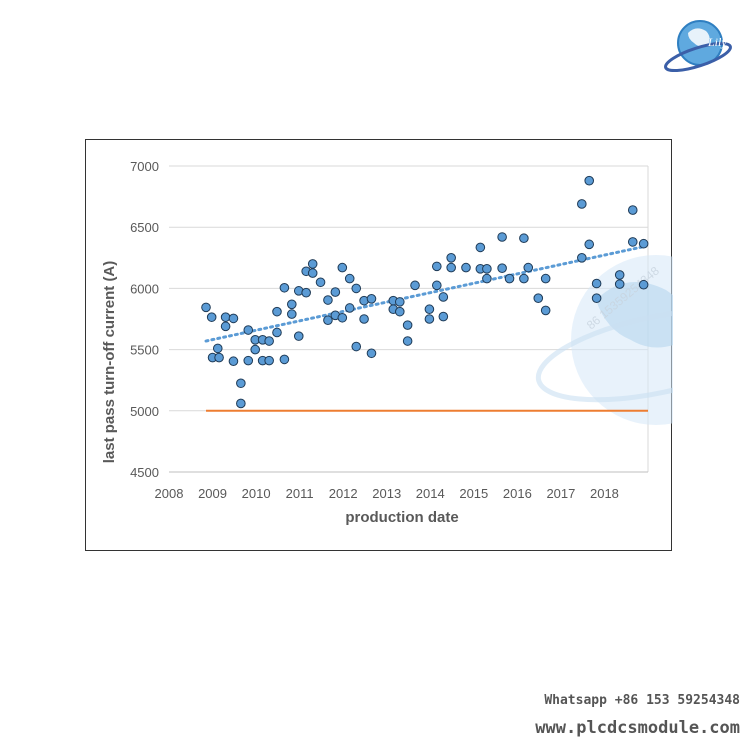 This screenshot has height=750, width=750. What do you see at coordinates (430, 493) in the screenshot?
I see `x-tick-label: 2014` at bounding box center [430, 493].